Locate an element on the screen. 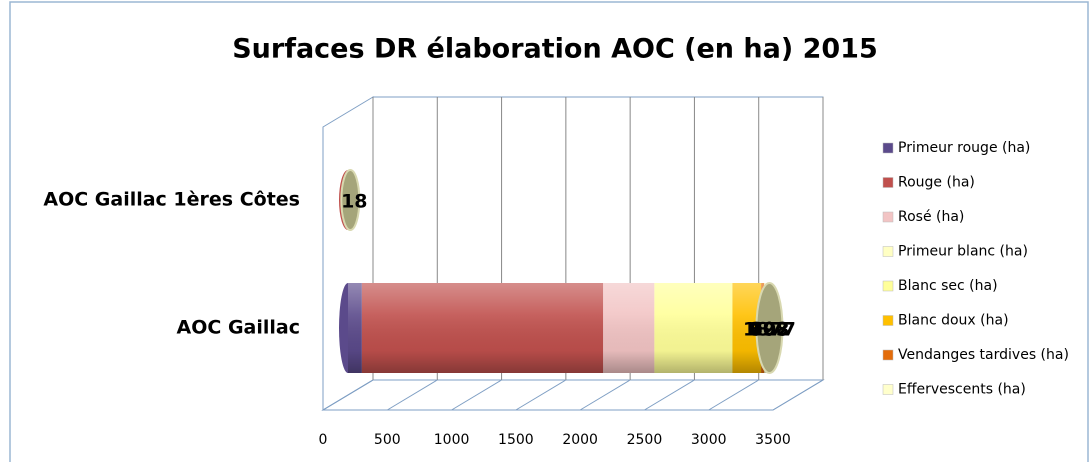  x-tick-label: 2000 is located at coordinates (580, 440).